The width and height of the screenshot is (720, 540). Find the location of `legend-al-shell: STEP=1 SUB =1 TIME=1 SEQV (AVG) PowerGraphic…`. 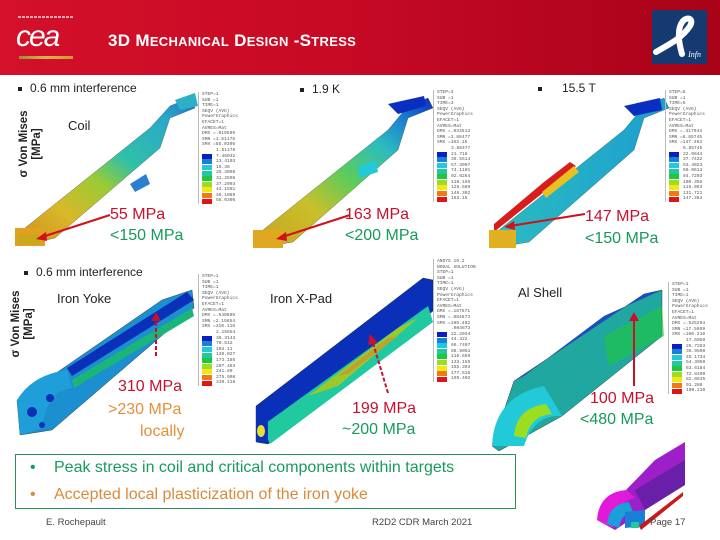

legend-al-shell: STEP=1 SUB =1 TIME=1 SEQV (AVG) PowerGraphic… is located at coordinates (688, 338).